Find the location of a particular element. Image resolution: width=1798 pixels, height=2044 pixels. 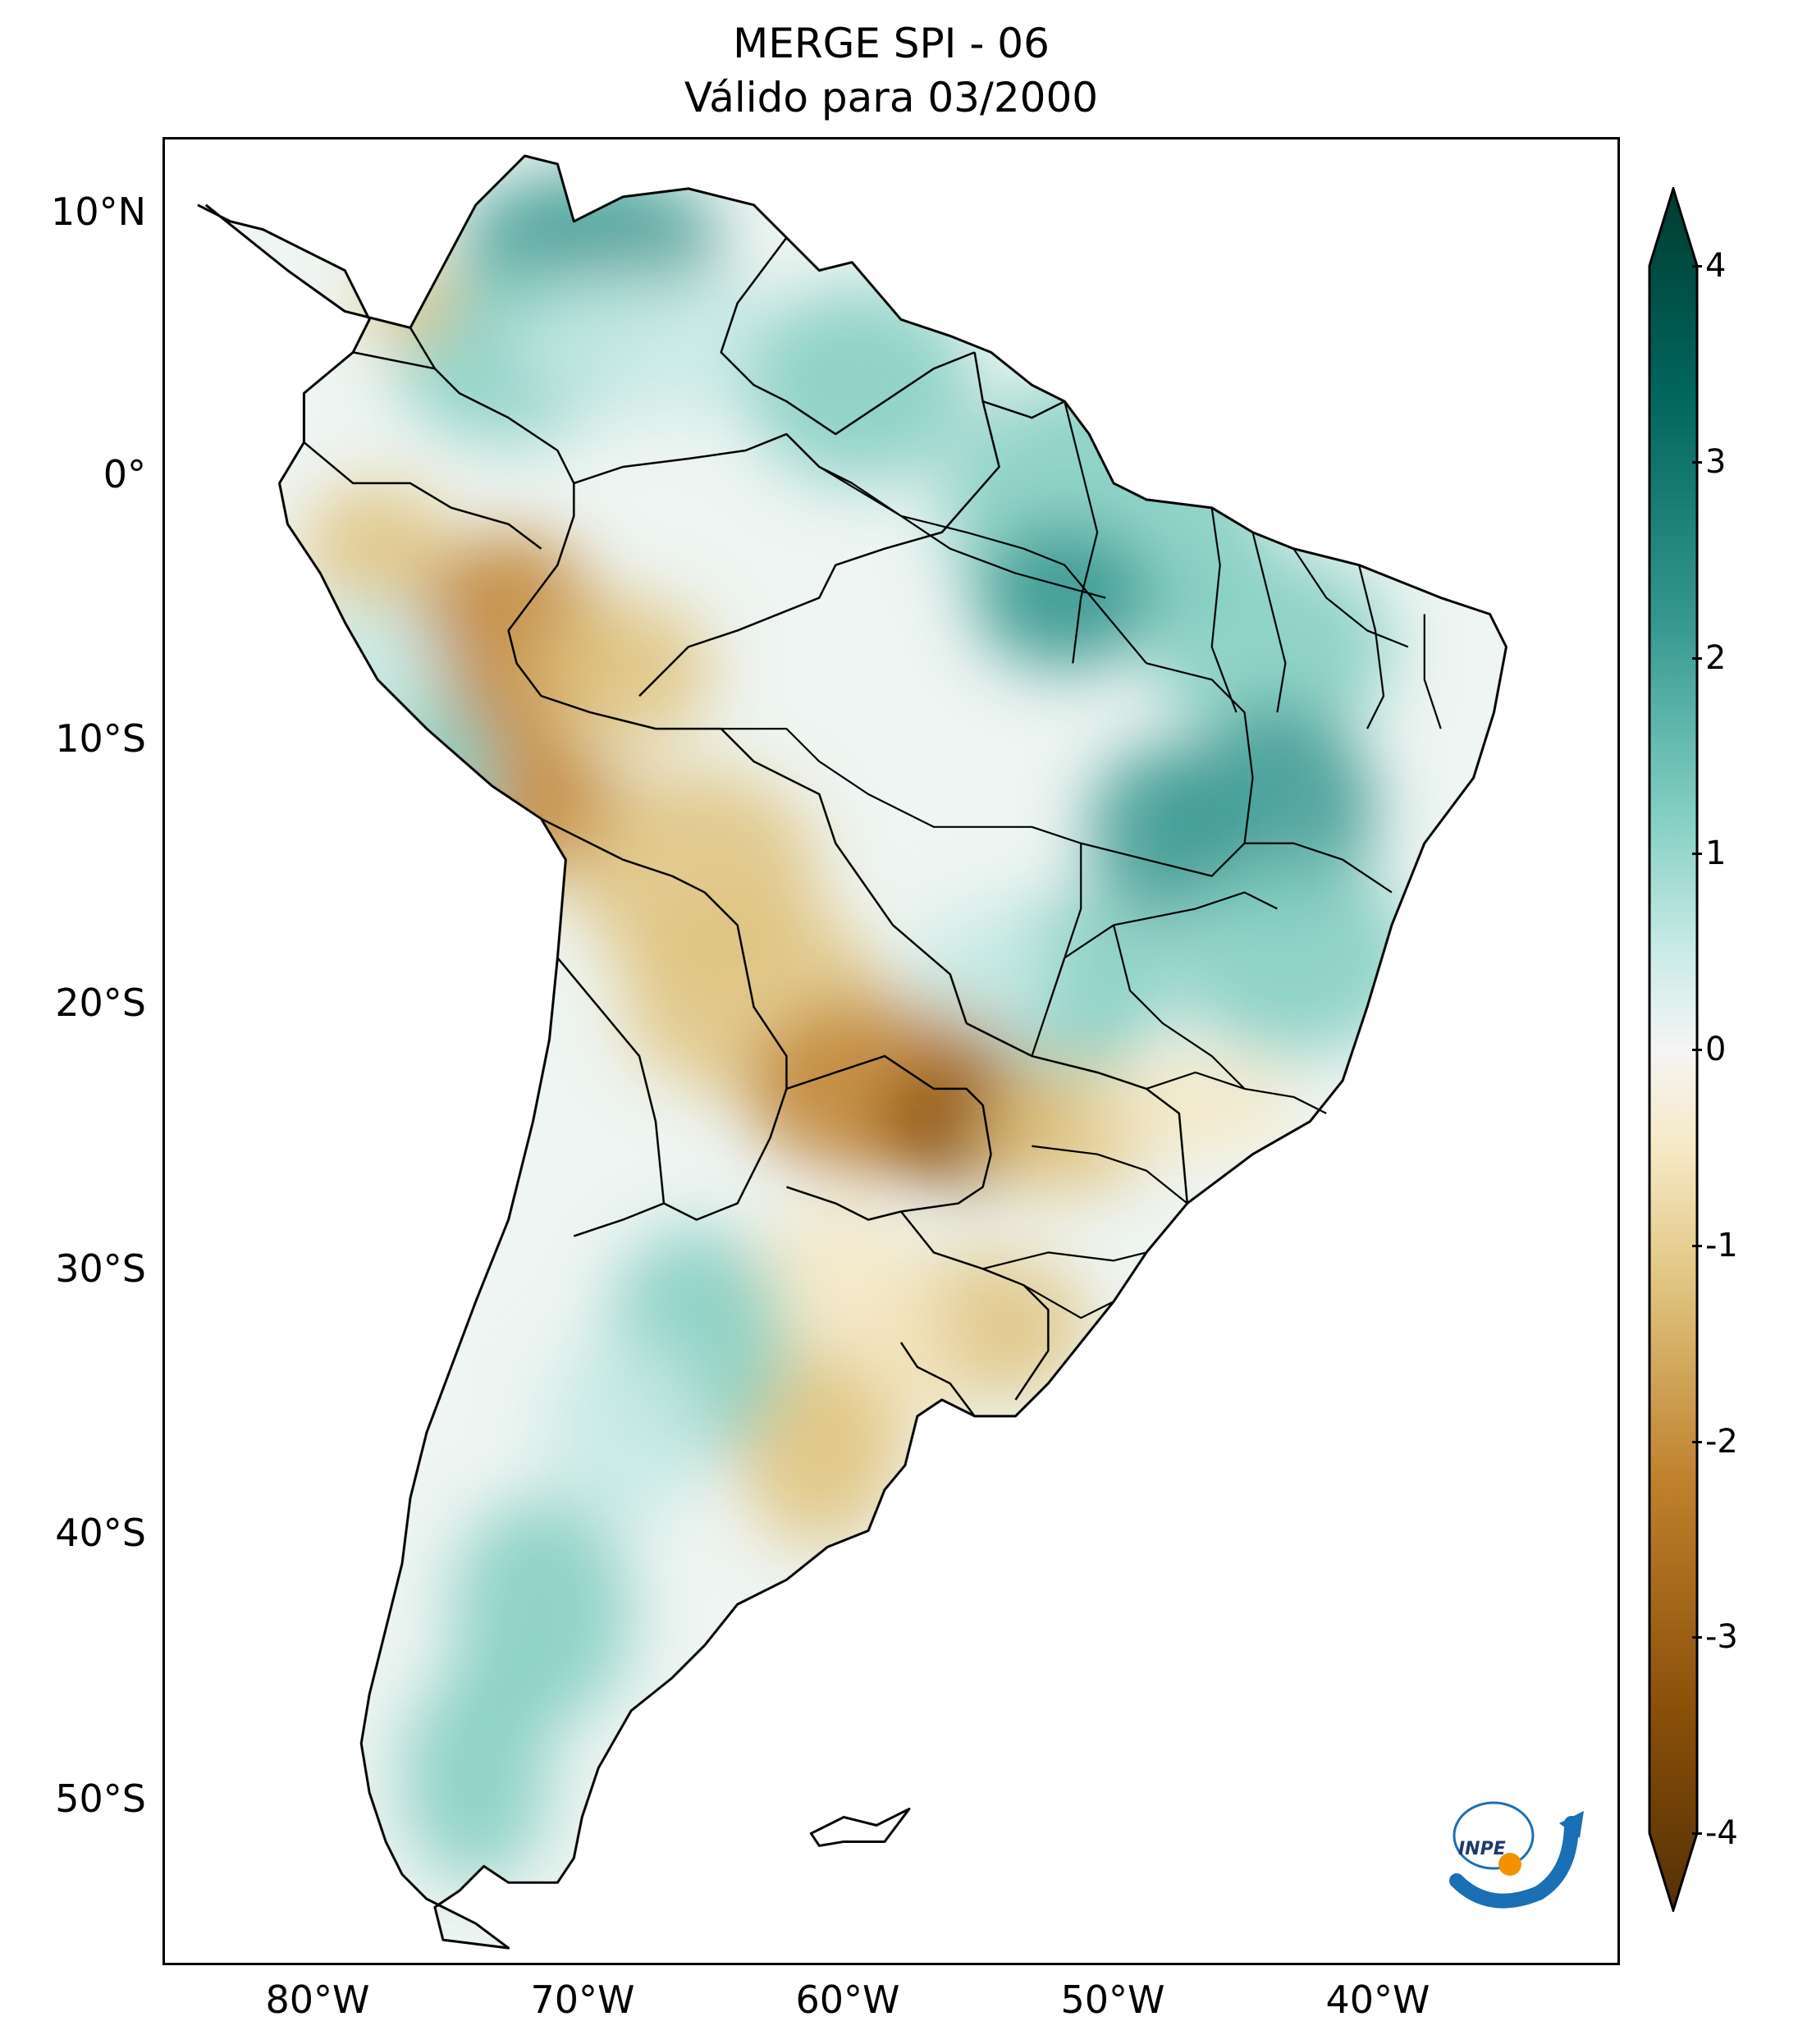

colorbar-tick-label: 0 is located at coordinates (1716, 1049).